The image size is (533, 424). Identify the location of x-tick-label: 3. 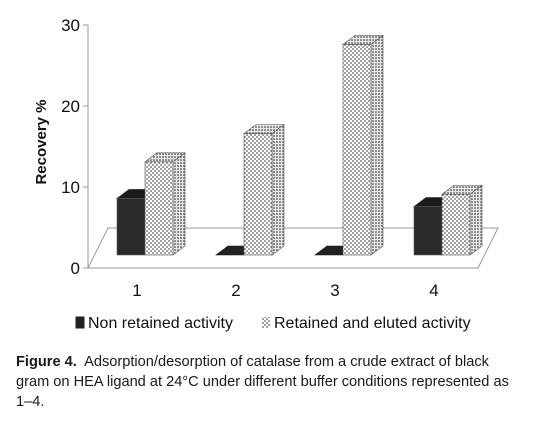
(334, 290).